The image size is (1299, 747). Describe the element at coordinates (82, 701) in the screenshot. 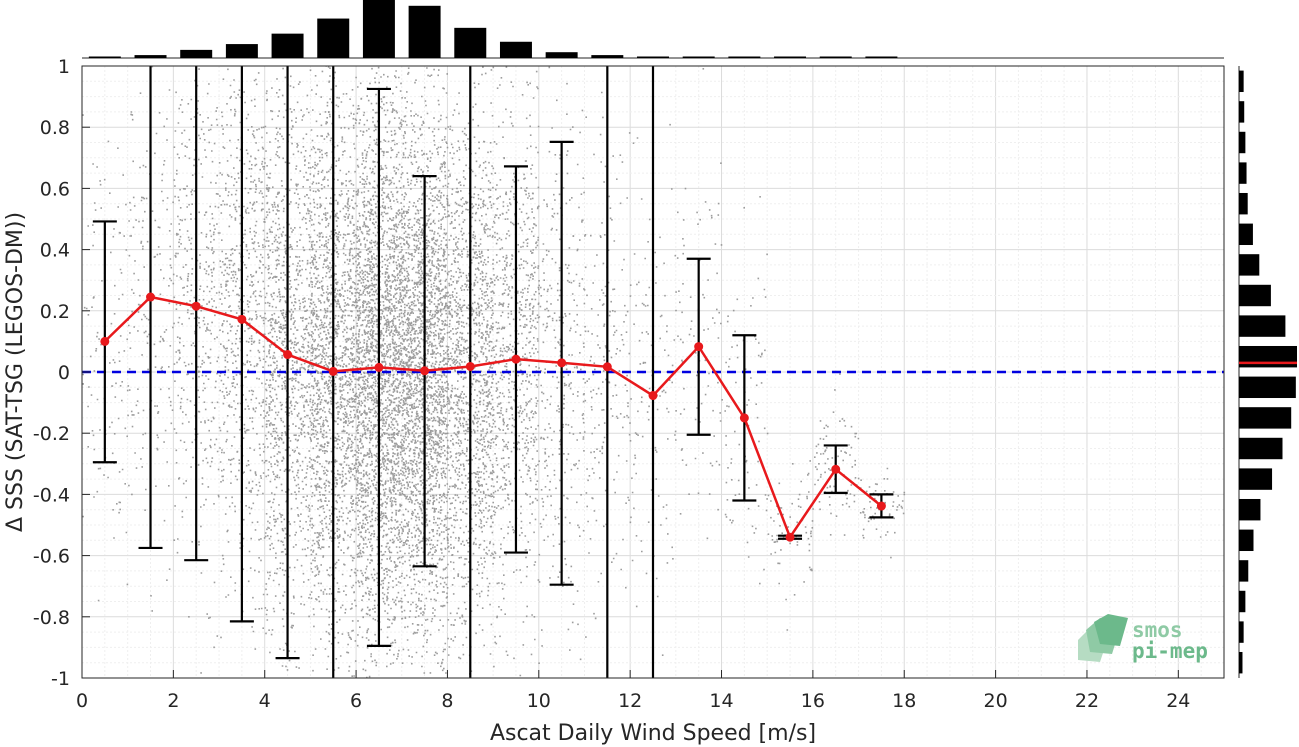

I see `x-tick-label: 0` at that location.